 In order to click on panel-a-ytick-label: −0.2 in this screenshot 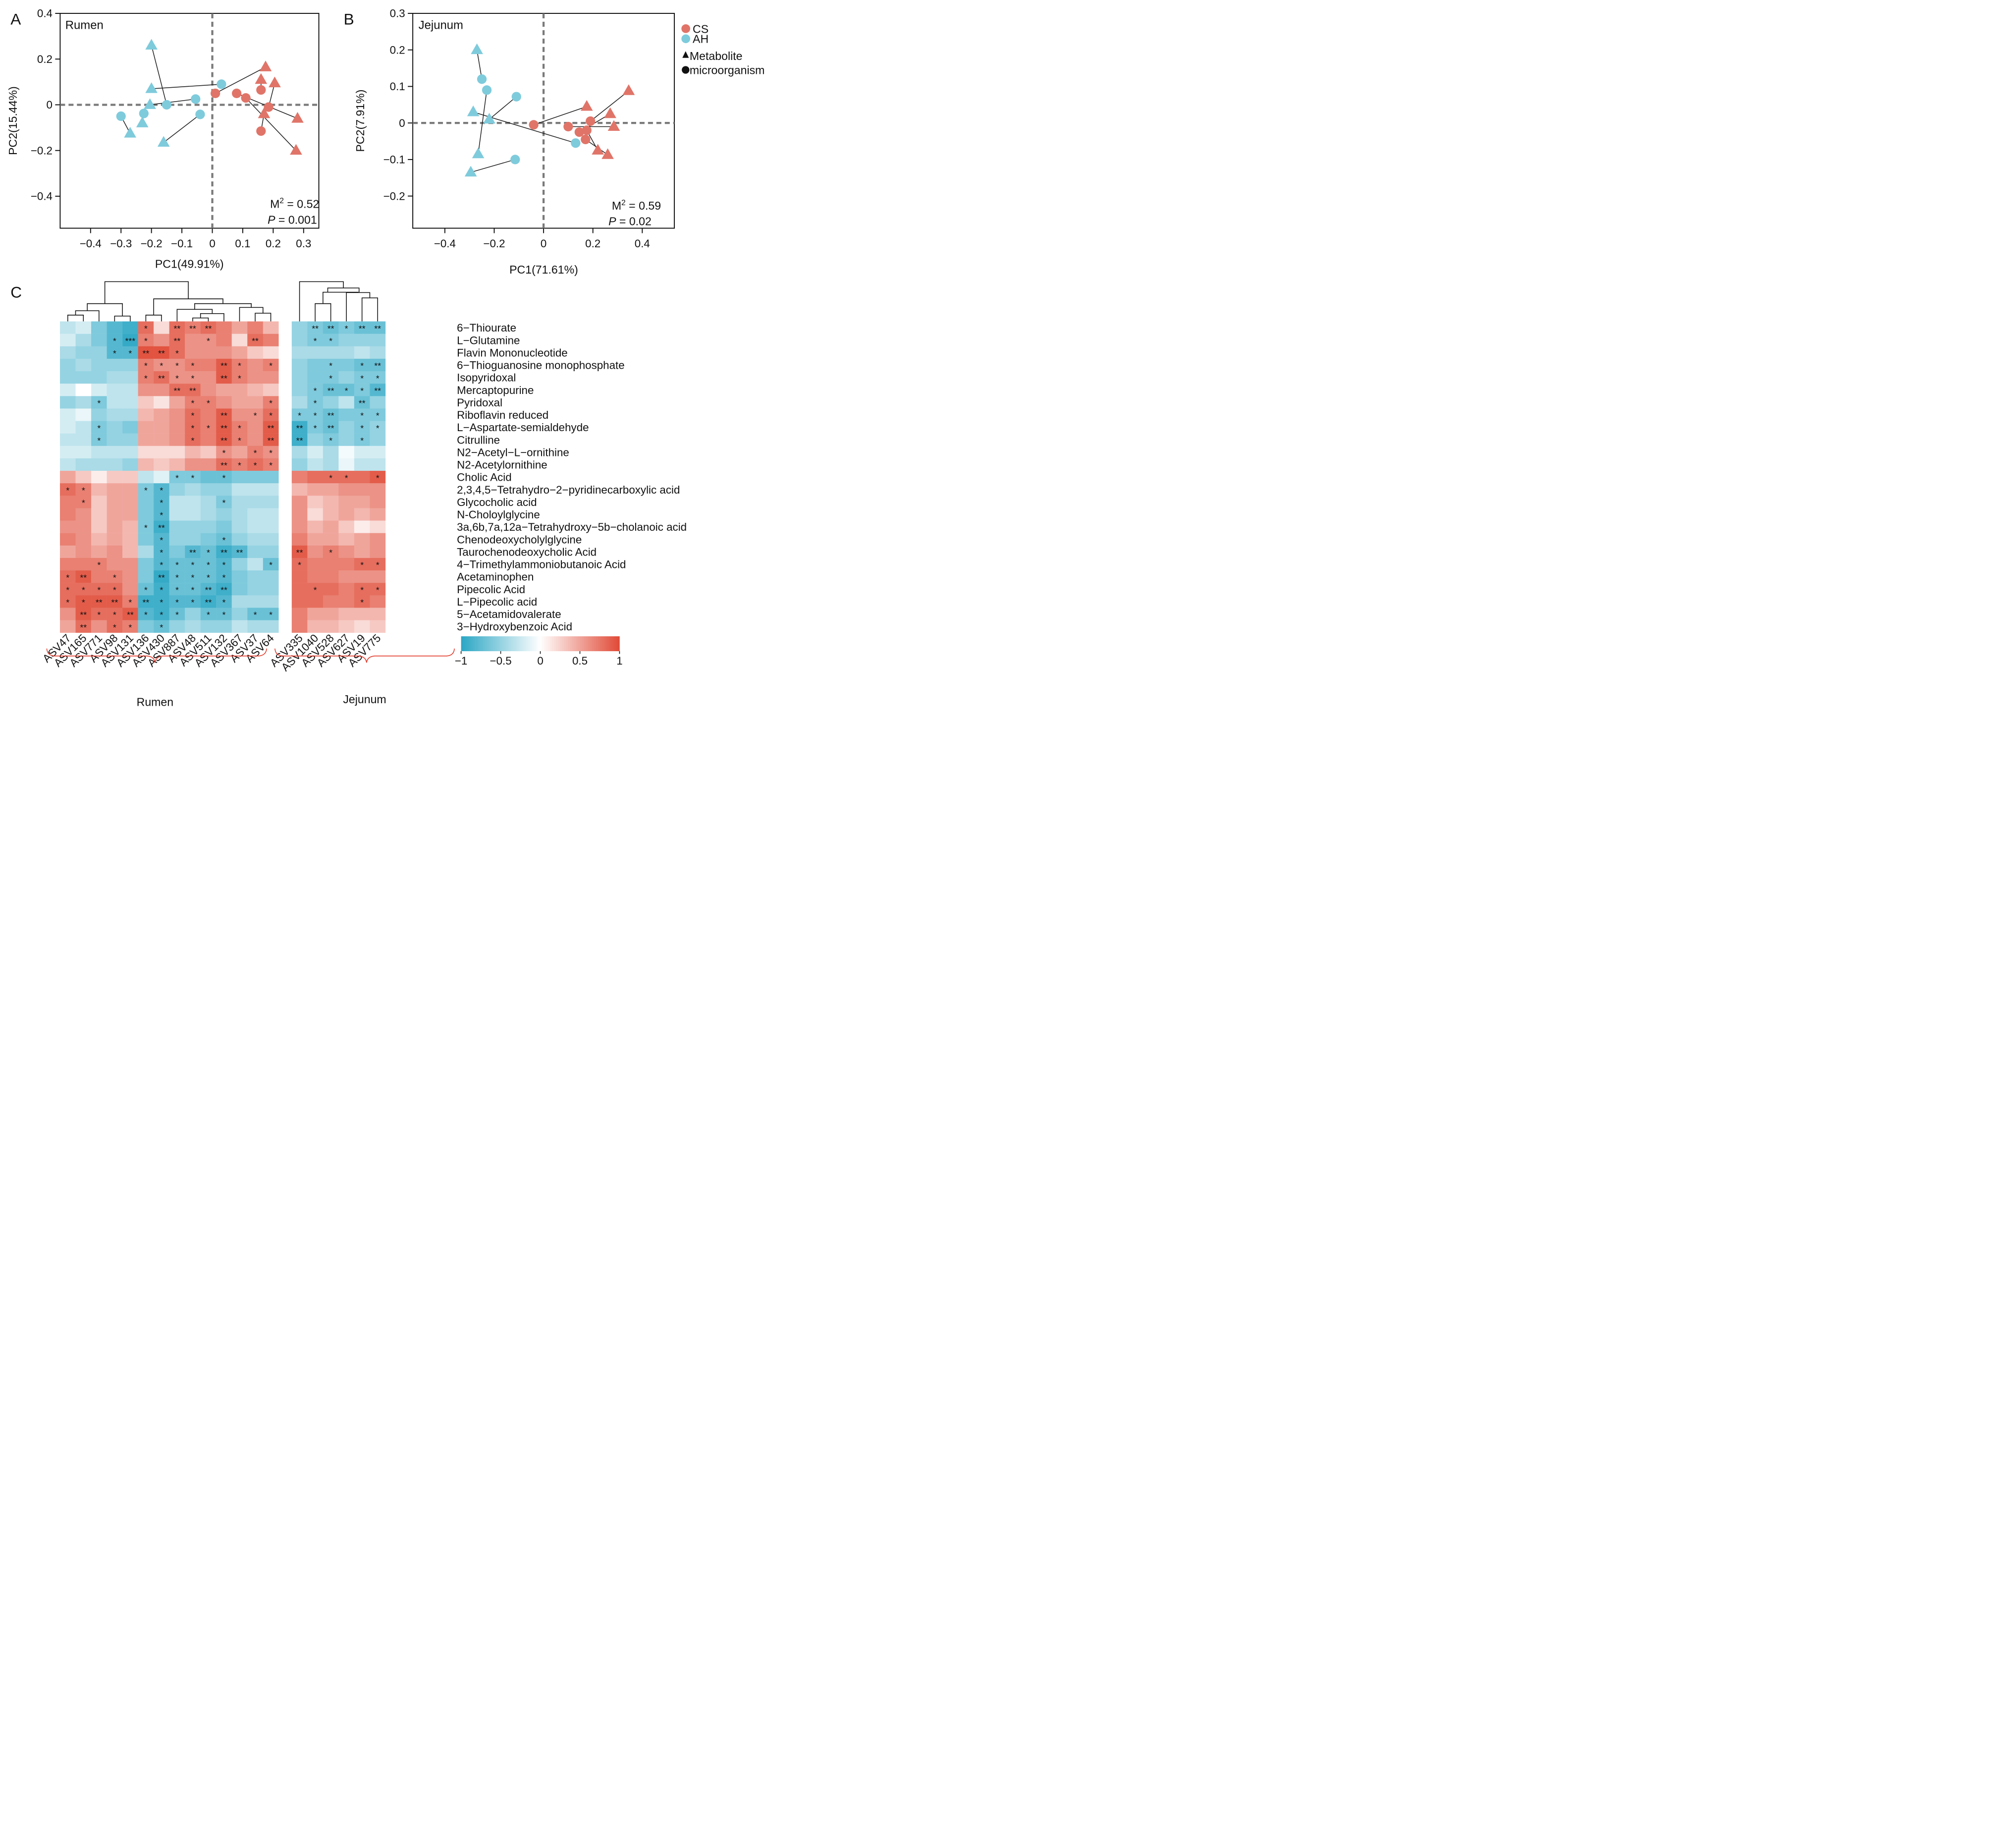, I will do `click(42, 151)`.